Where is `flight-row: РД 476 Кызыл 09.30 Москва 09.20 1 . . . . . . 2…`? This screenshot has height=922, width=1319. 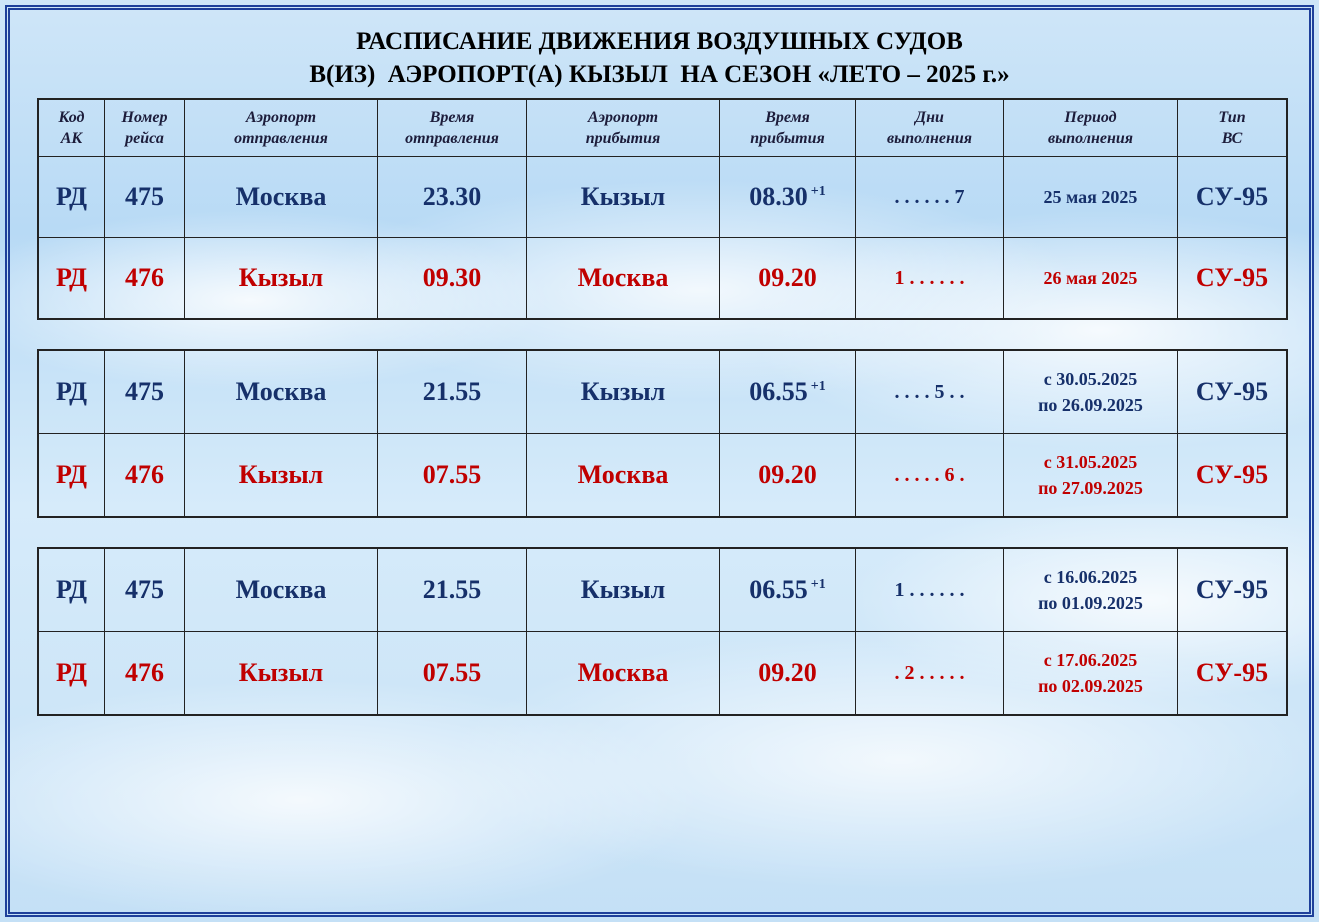
flight-row: РД 476 Кызыл 09.30 Москва 09.20 1 . . . . . . 2… is located at coordinates (662, 278).